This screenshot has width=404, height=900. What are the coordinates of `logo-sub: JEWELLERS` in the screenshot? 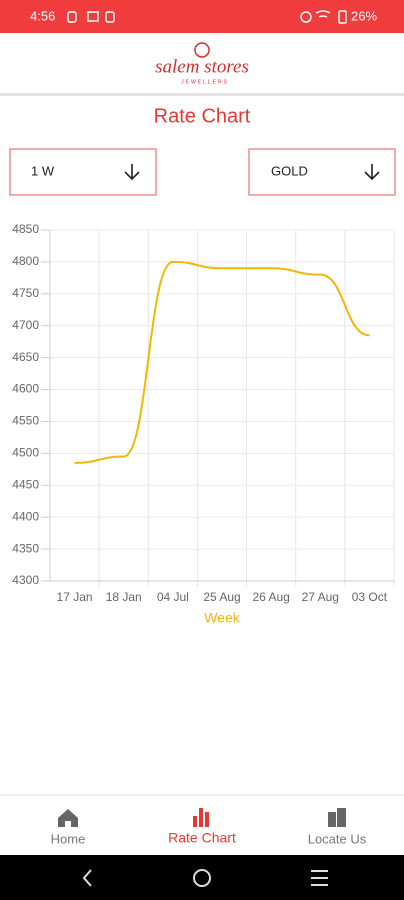 It's located at (205, 82).